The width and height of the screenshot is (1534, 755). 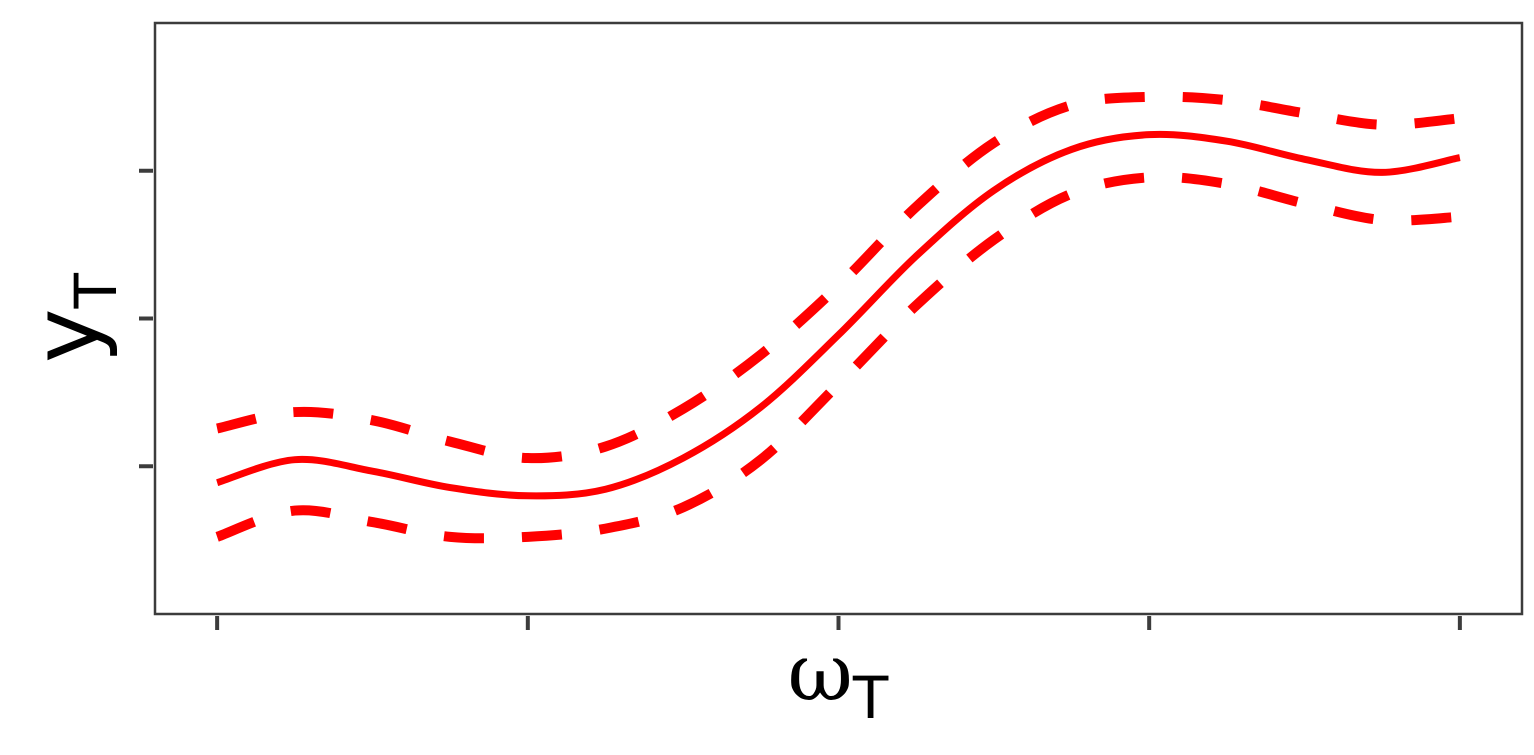 What do you see at coordinates (66, 335) in the screenshot?
I see `y-axis-label-symbol: y` at bounding box center [66, 335].